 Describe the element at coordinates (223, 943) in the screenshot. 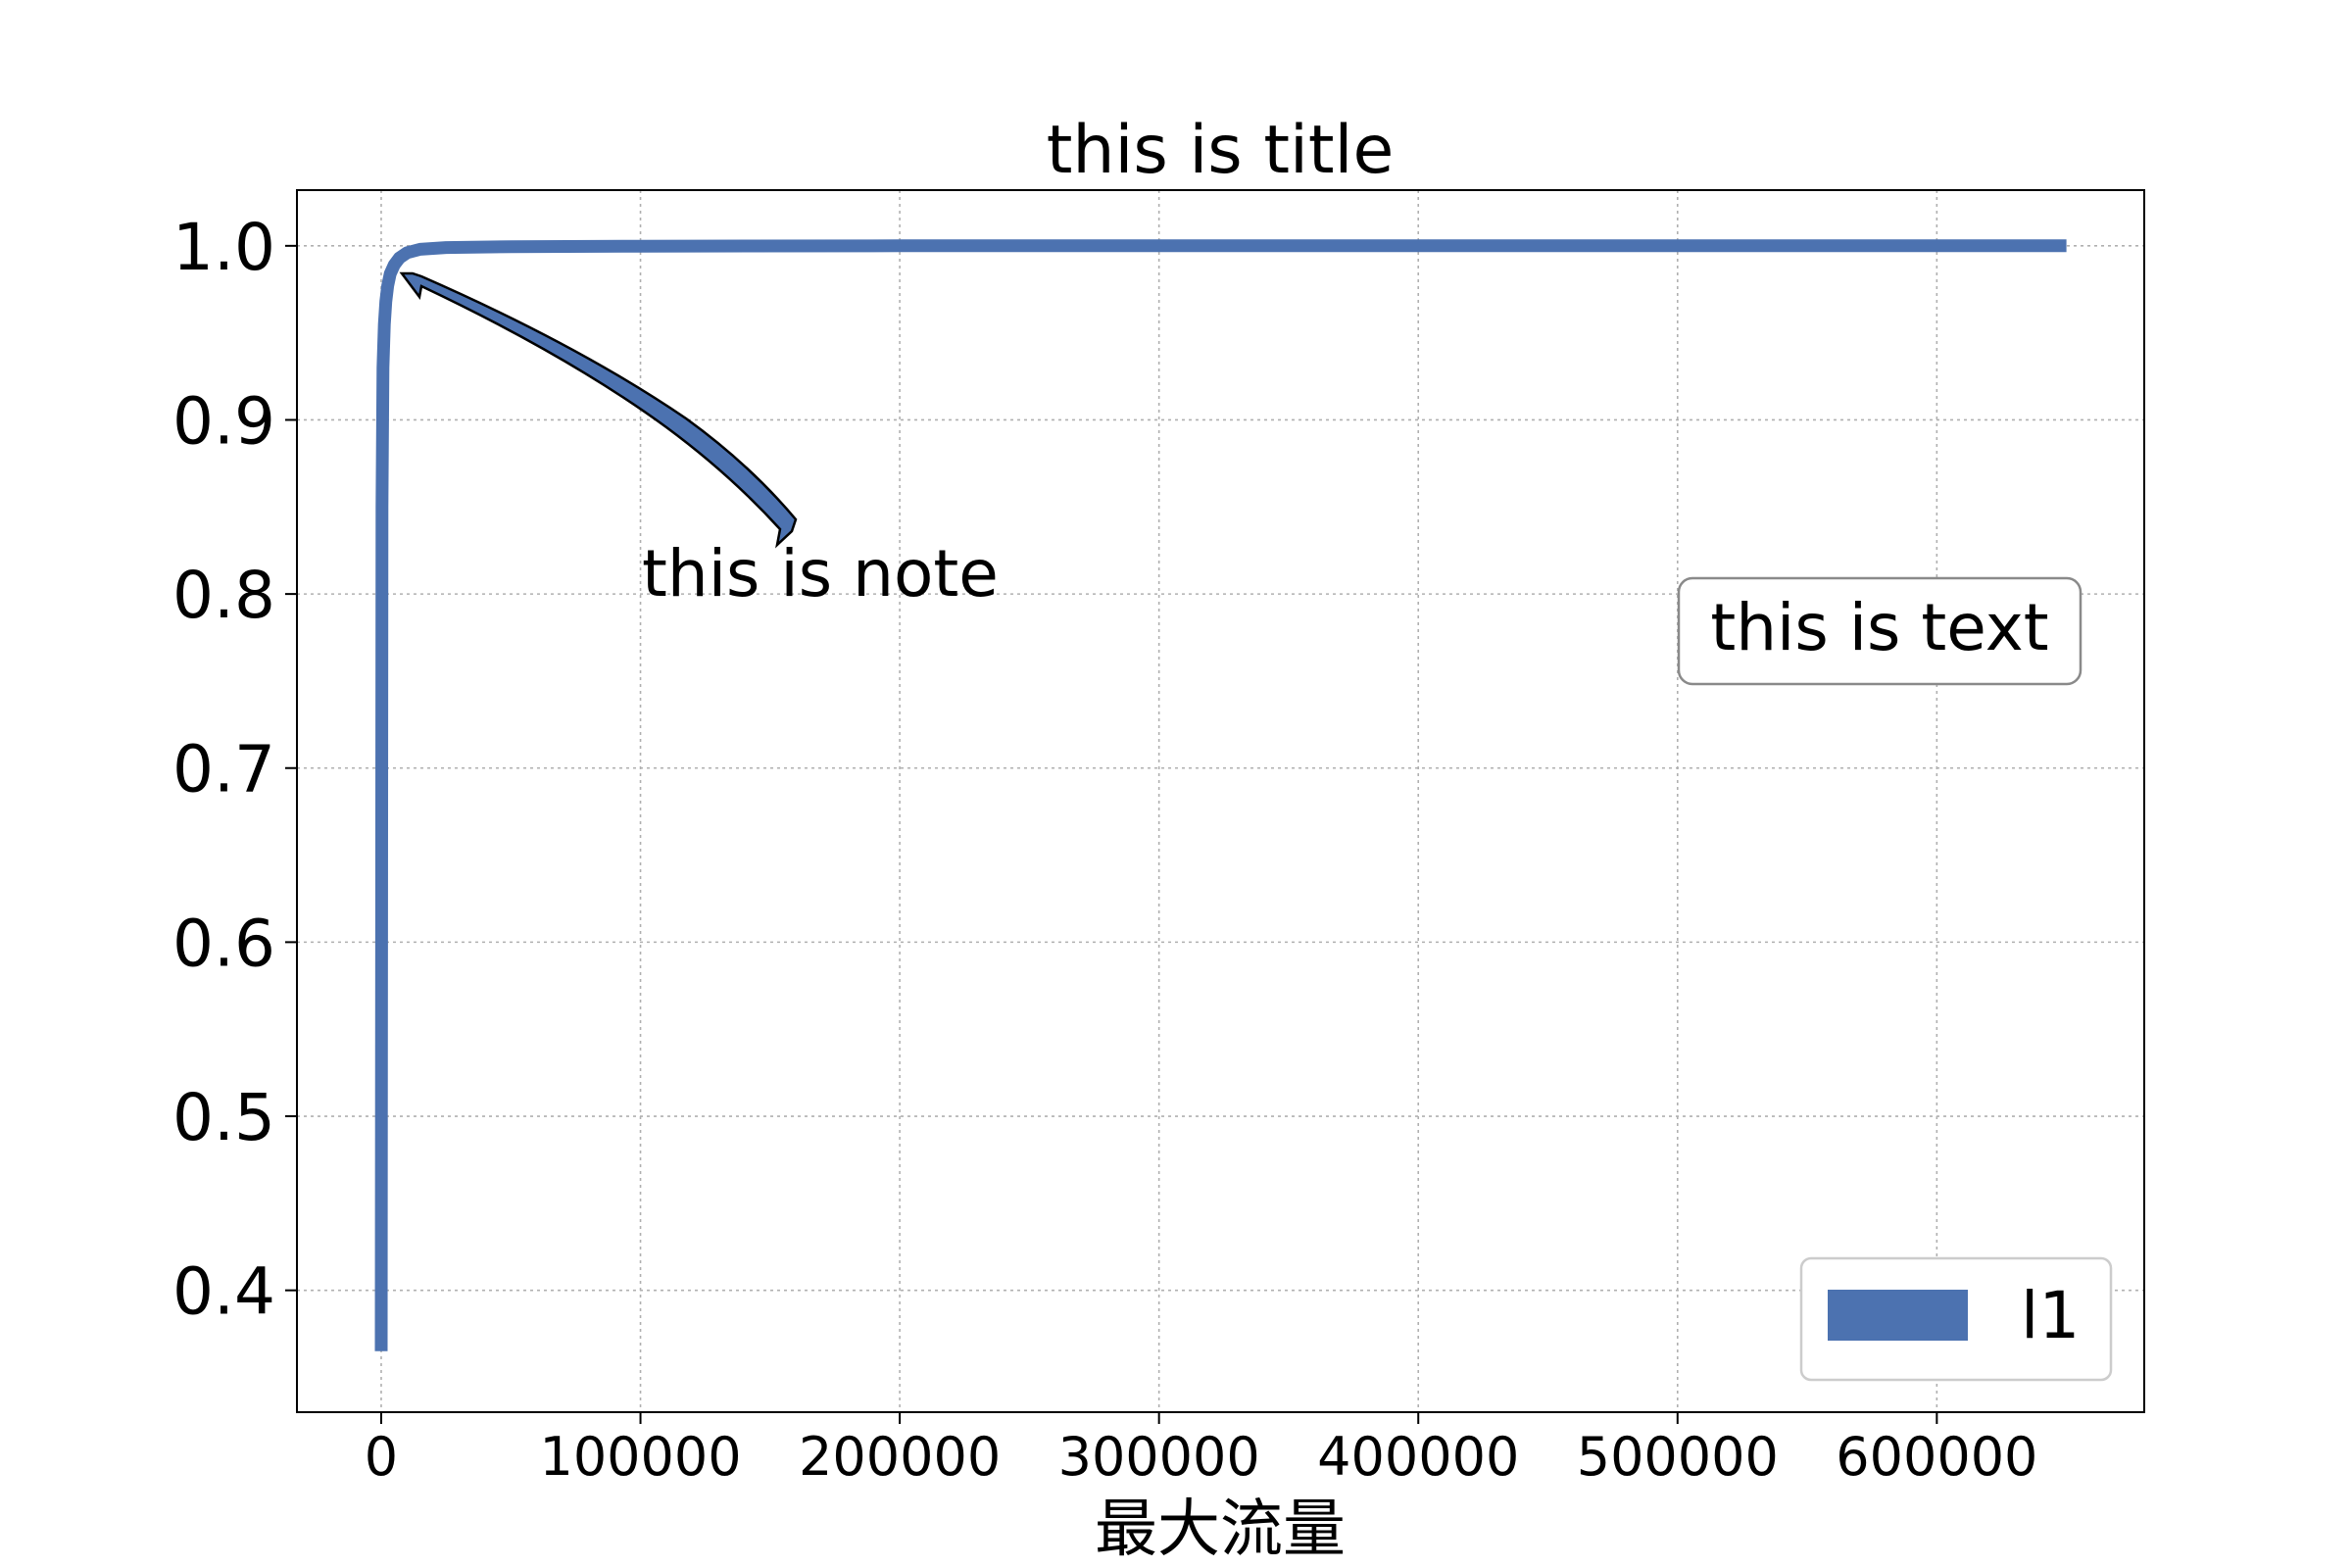

I see `y-tick-label: 0.6` at that location.